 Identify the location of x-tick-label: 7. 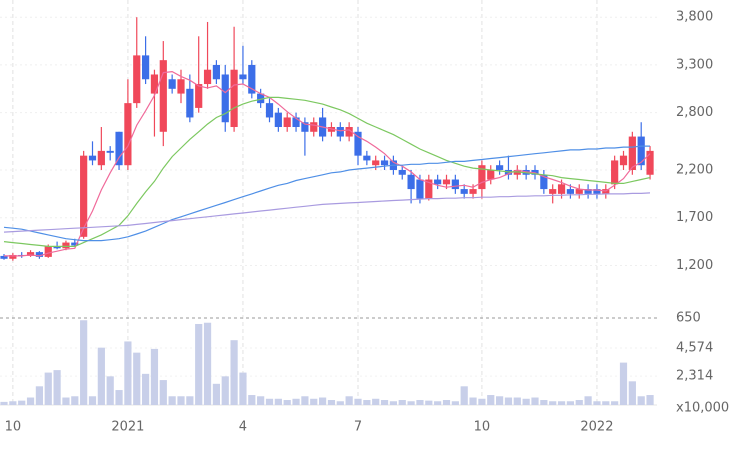
(358, 427).